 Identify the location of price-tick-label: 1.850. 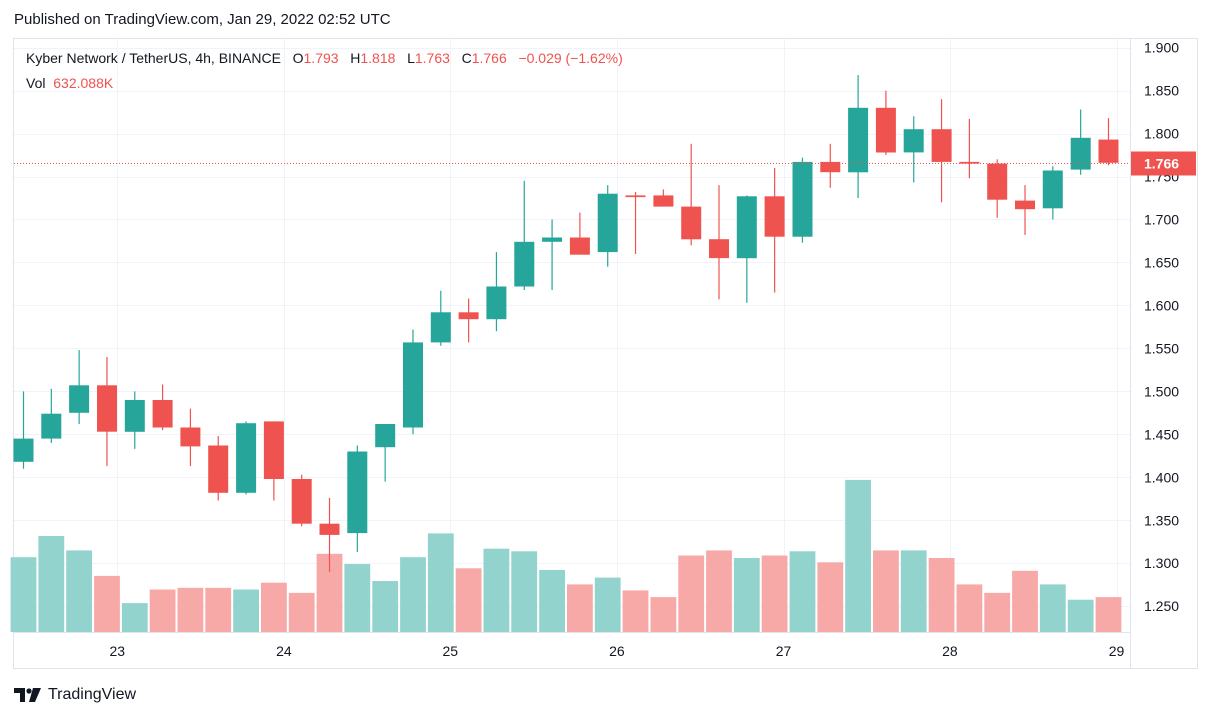
(1161, 91).